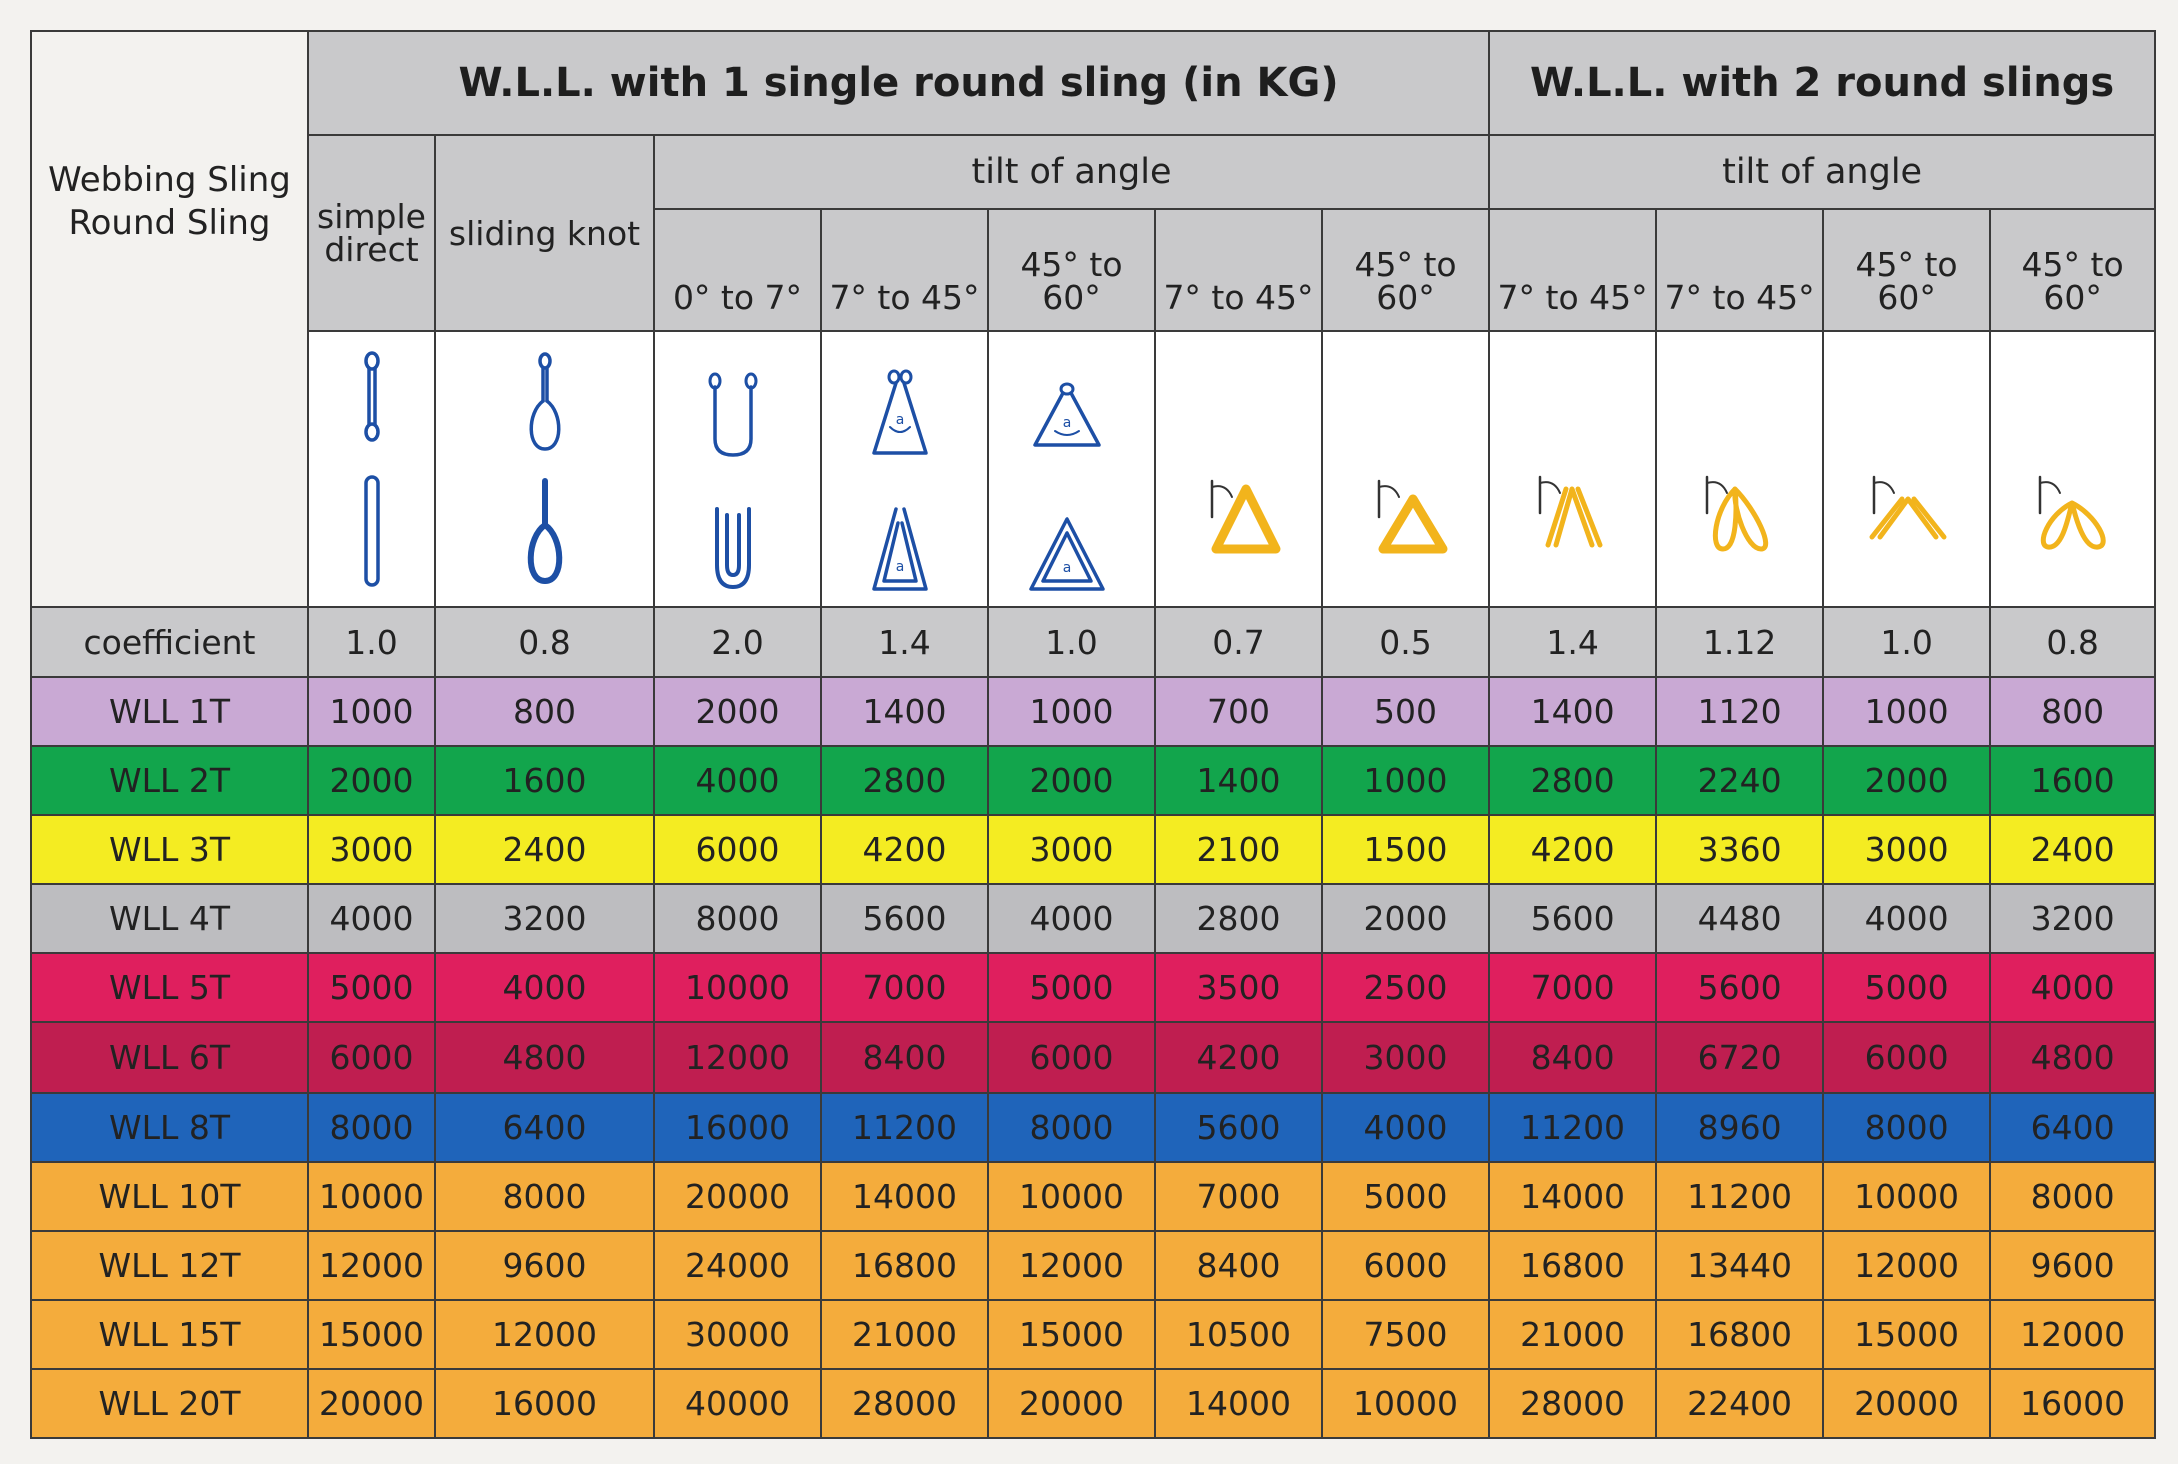  What do you see at coordinates (169, 180) in the screenshot?
I see `corner-label-webbing: Webbing Sling` at bounding box center [169, 180].